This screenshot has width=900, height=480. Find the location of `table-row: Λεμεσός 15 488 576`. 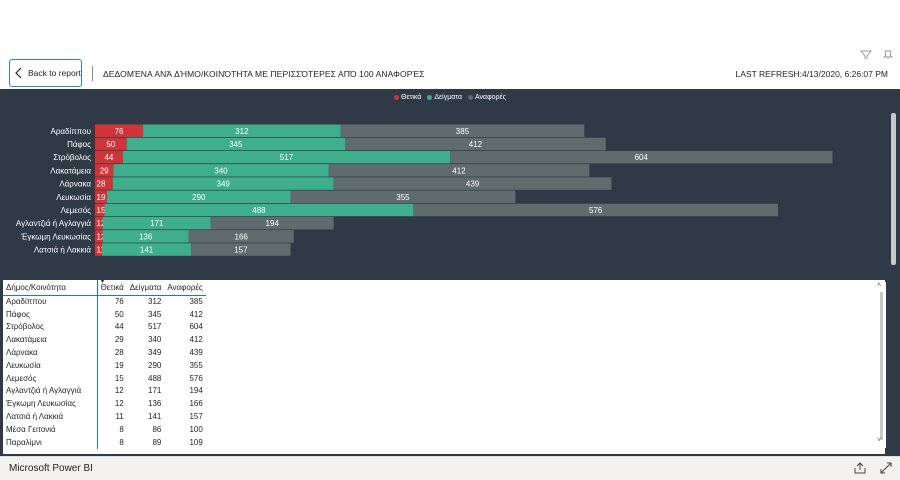

table-row: Λεμεσός 15 488 576 is located at coordinates (104, 378).